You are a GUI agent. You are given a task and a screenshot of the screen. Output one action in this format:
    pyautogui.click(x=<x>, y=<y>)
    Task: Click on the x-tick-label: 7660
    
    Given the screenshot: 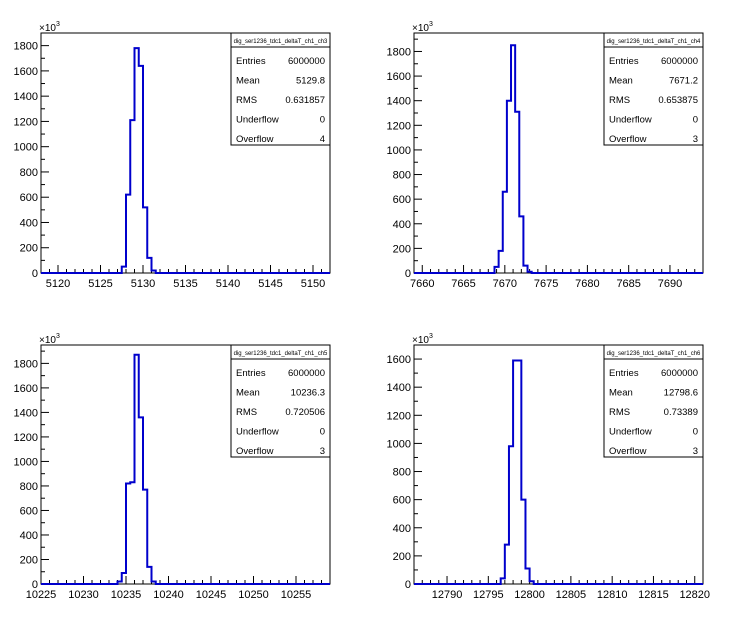 What is the action you would take?
    pyautogui.click(x=422, y=284)
    